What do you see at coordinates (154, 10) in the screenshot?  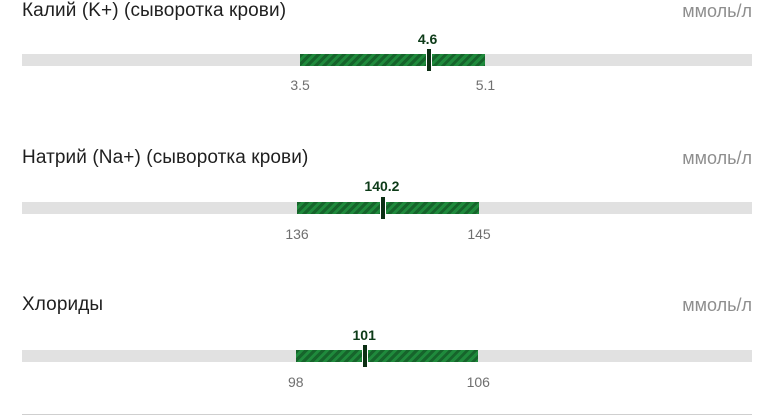 I see `metric-name: Калий (K+) (сыворотка крови)` at bounding box center [154, 10].